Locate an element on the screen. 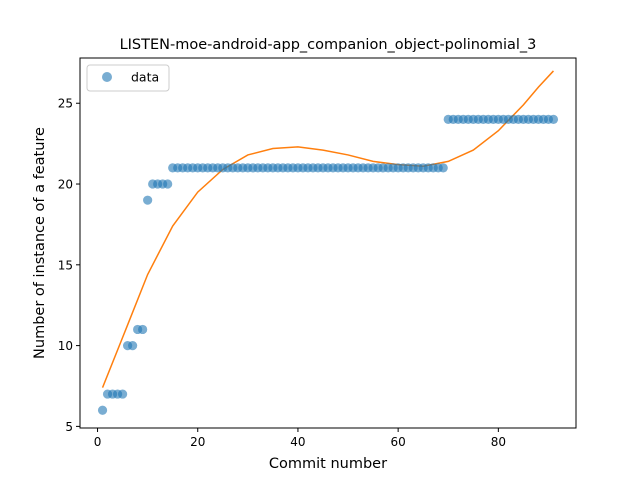 The image size is (640, 480). y-tick-label: 20 is located at coordinates (65, 185).